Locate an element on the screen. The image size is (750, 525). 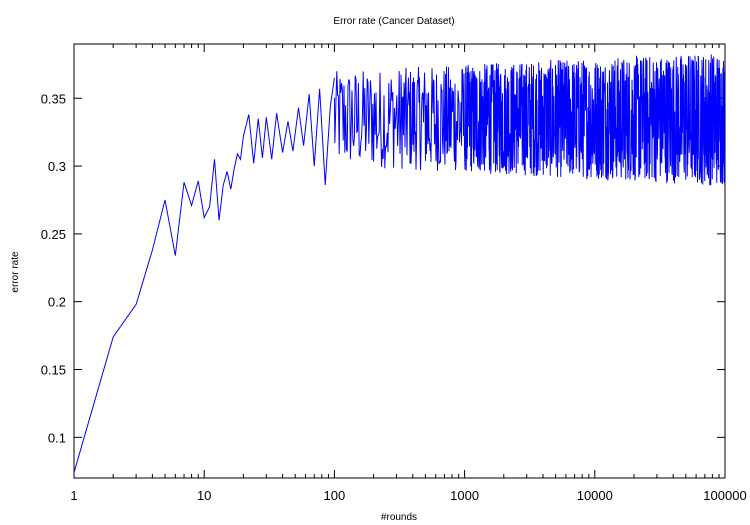
y-tick-label: 0.35 is located at coordinates (53, 98).